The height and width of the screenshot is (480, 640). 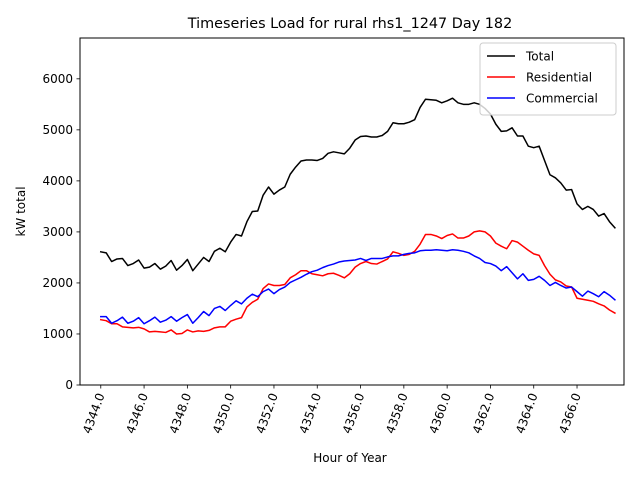 What do you see at coordinates (539, 57) in the screenshot?
I see `legend-label-total: Total` at bounding box center [539, 57].